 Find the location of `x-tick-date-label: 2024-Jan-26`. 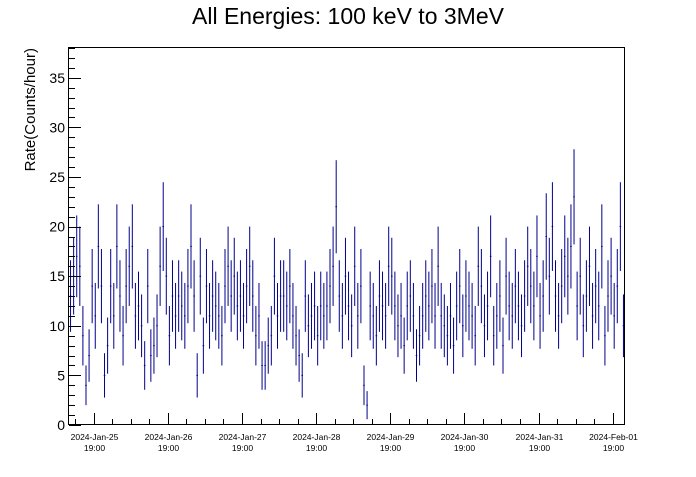

x-tick-date-label: 2024-Jan-26 is located at coordinates (169, 437).